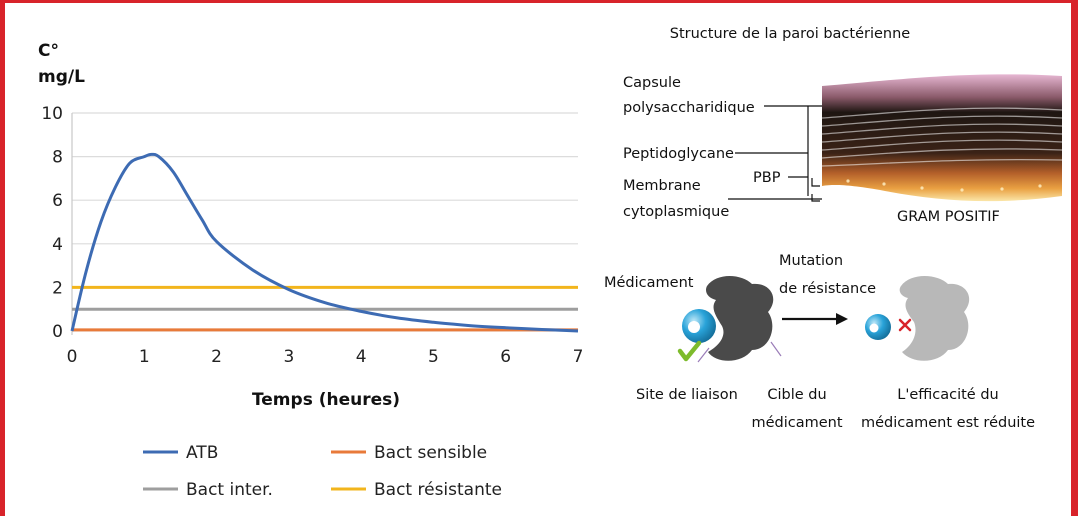 This screenshot has width=1078, height=516. I want to click on legend-label-bact-resistante: Bact résistante, so click(438, 490).